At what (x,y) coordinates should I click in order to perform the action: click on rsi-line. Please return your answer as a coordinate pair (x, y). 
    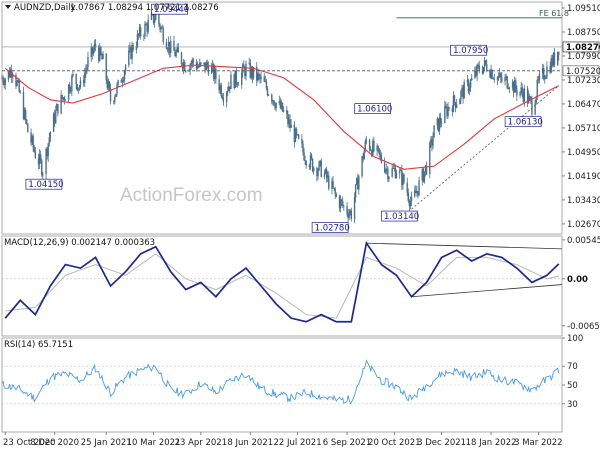
    Looking at the image, I should click on (280, 382).